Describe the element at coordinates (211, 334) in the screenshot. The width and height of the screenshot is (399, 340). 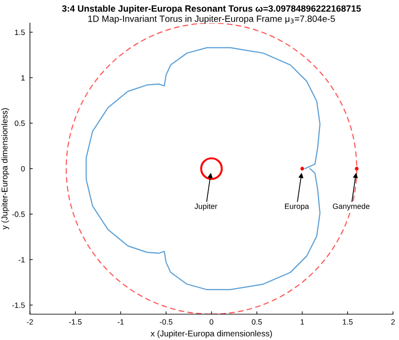
I see `x-axis-title: x (Jupiter-Europa dimensionless)` at that location.